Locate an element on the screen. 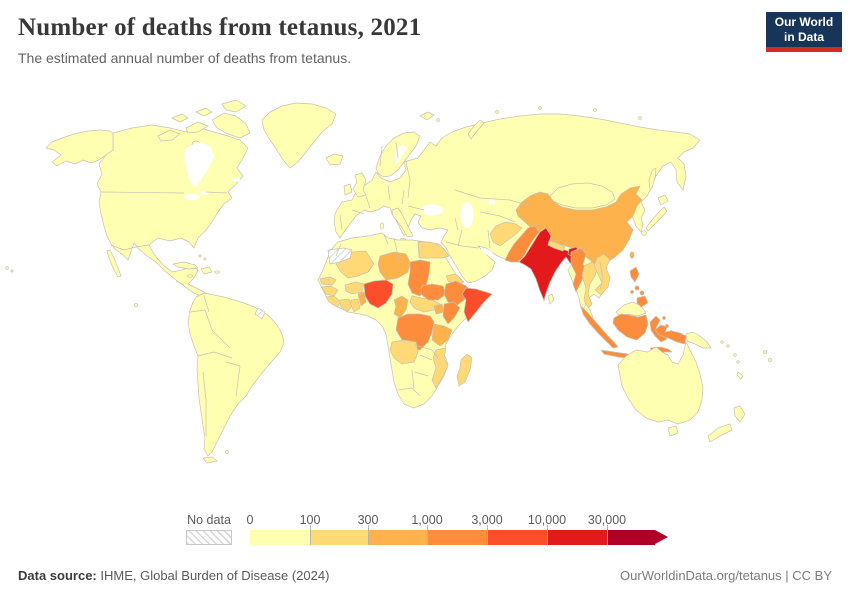 This screenshot has height=600, width=850. country-south-america is located at coordinates (236, 374).